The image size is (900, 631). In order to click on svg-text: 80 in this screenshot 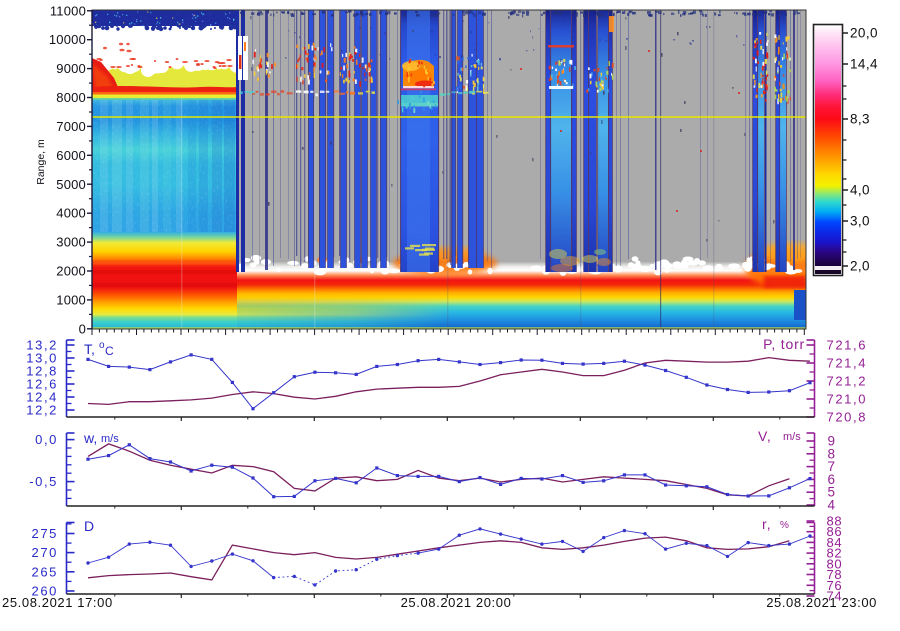, I will do `click(835, 563)`.